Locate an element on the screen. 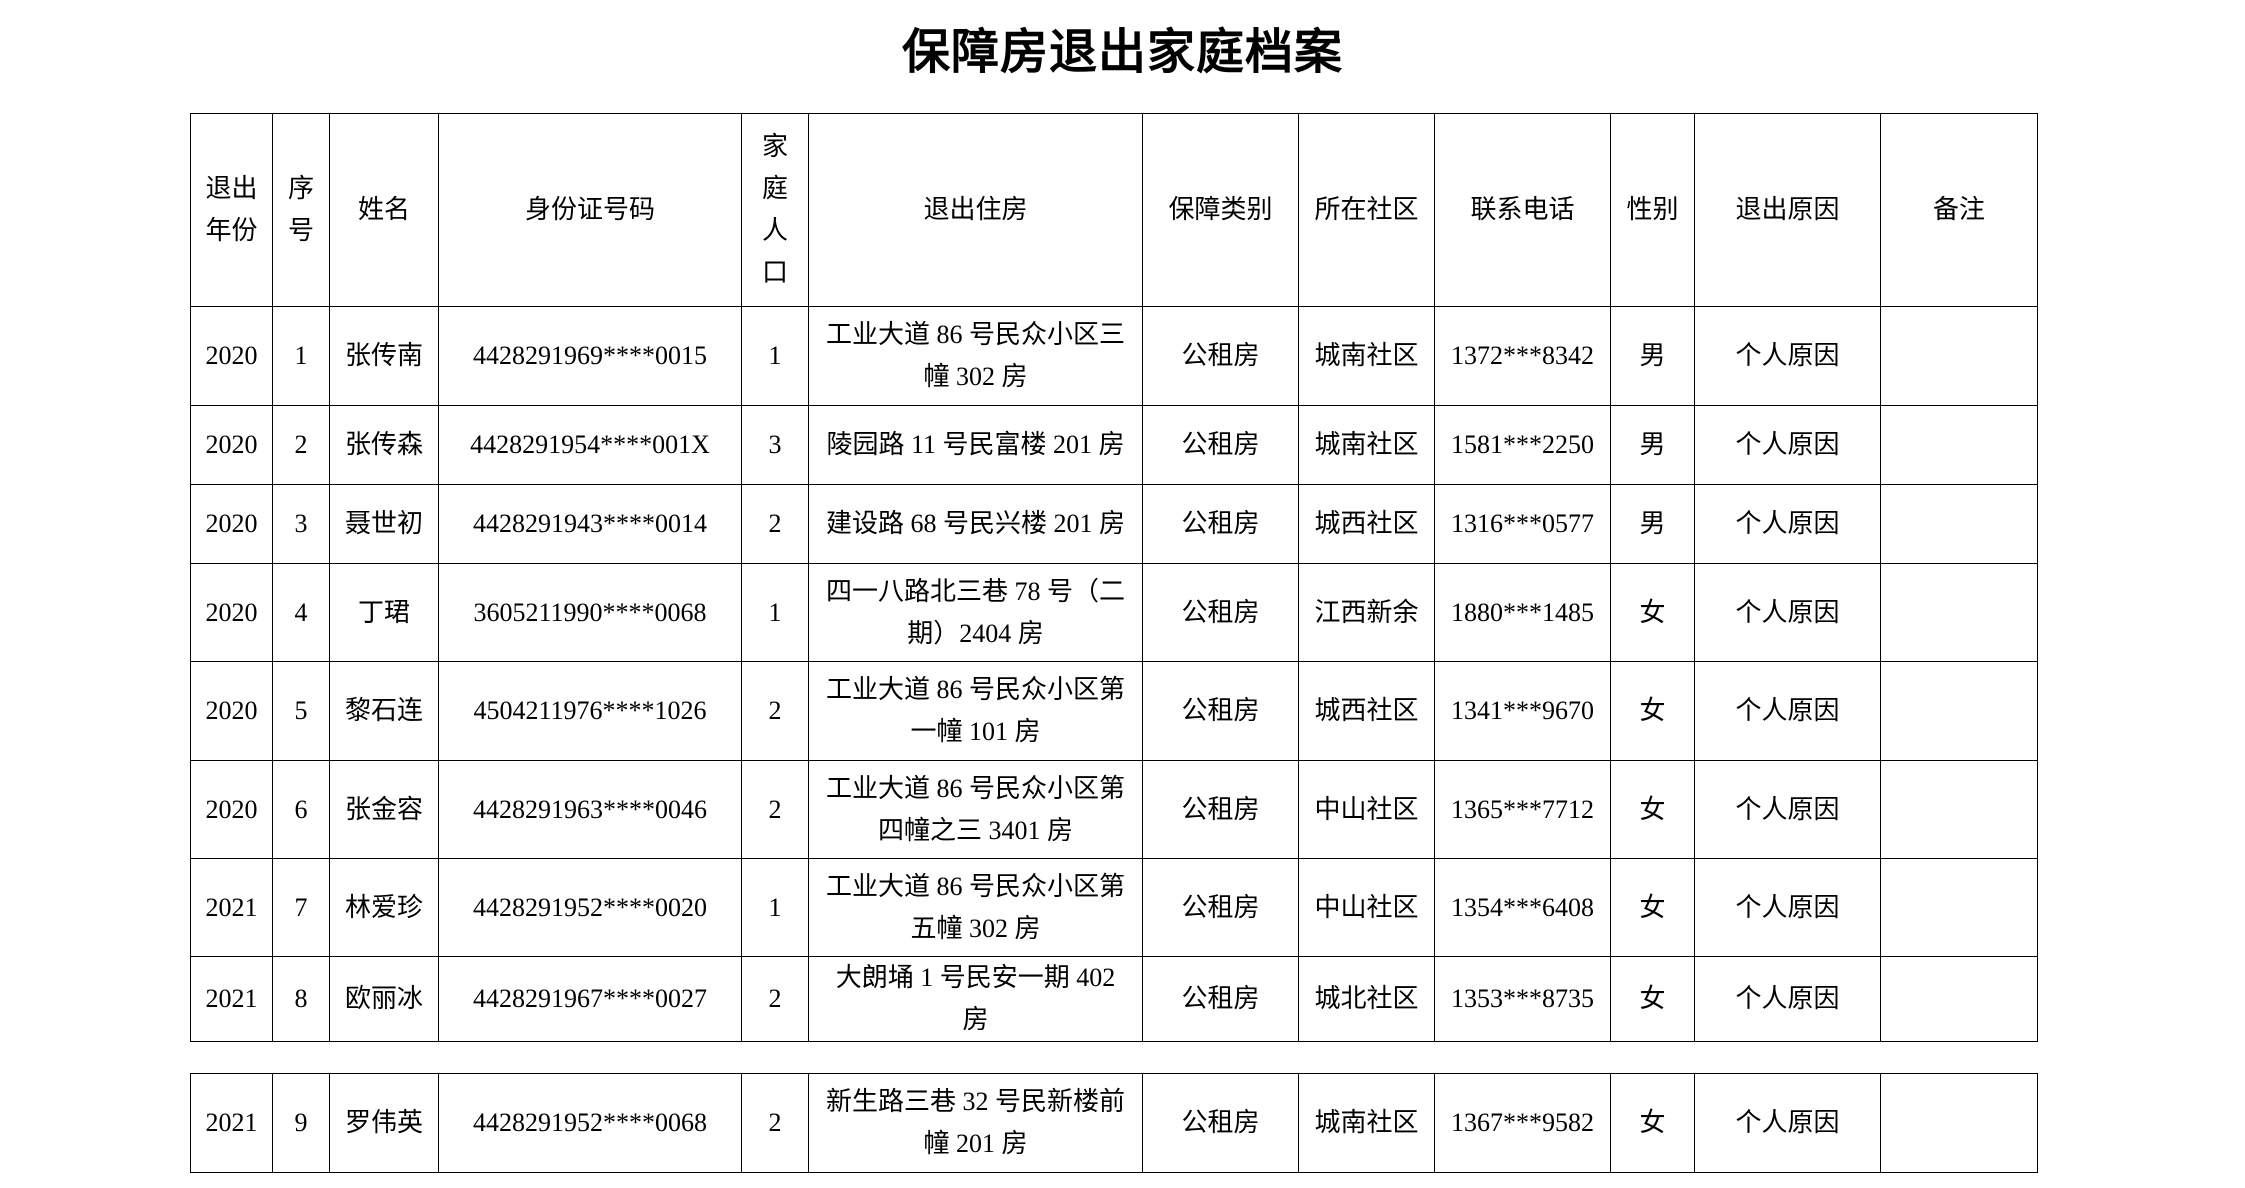 This screenshot has width=2245, height=1188. cell-name: 欧丽冰 is located at coordinates (384, 999).